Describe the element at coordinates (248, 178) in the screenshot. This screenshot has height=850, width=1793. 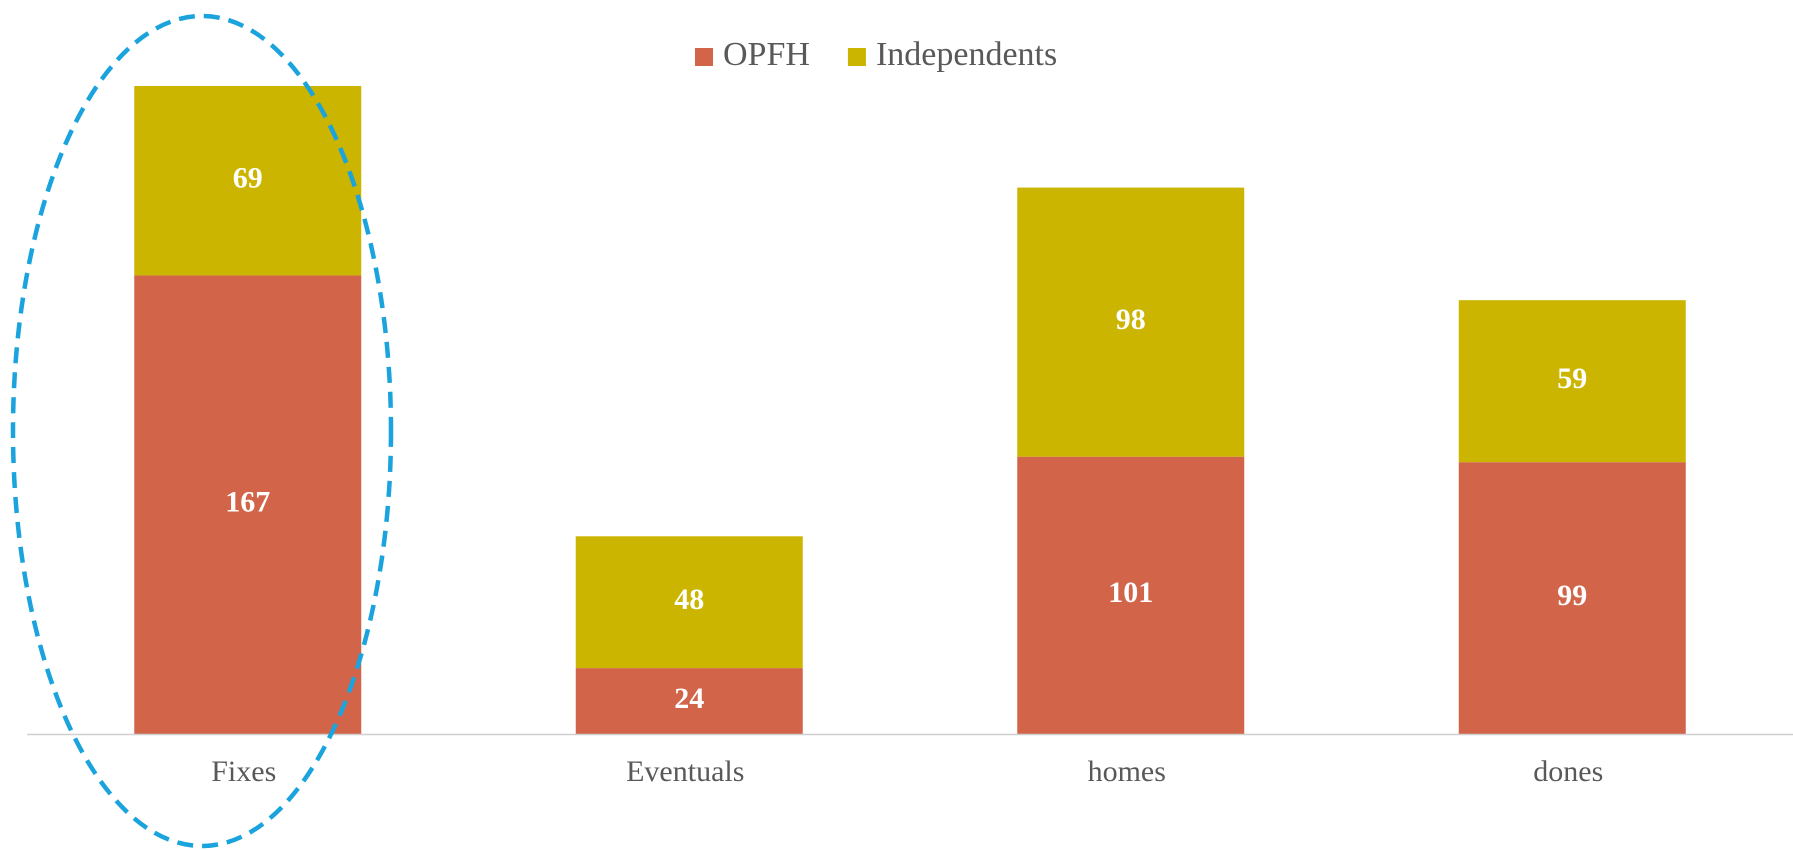
I see `data-label: 69` at that location.